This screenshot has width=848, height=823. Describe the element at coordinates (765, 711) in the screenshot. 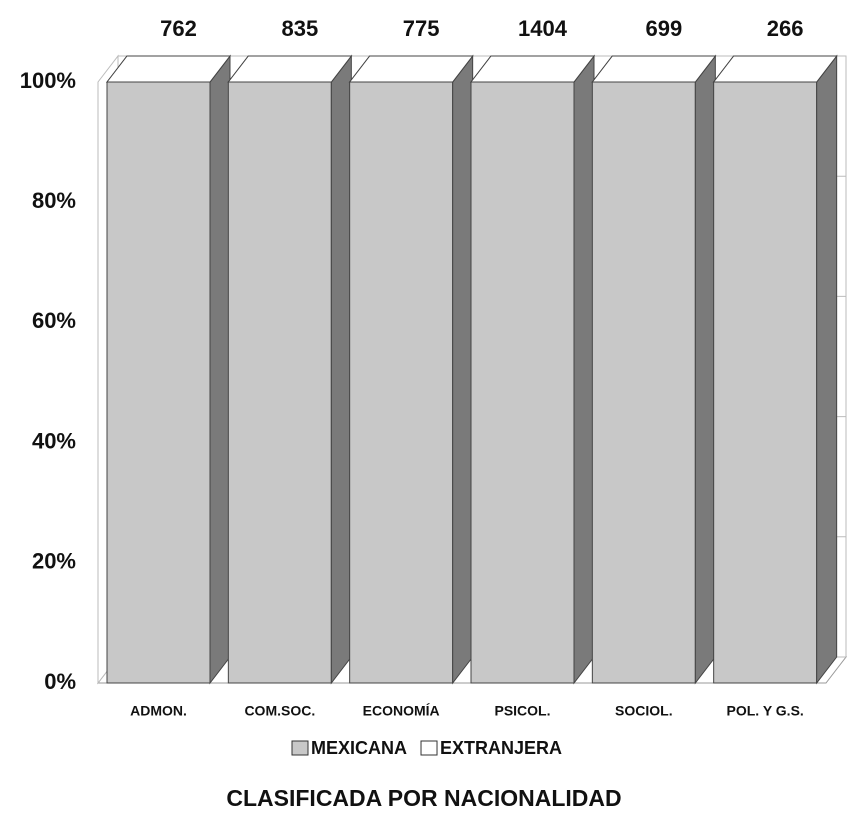

I see `x-tick-label: POL. Y G.S.` at that location.